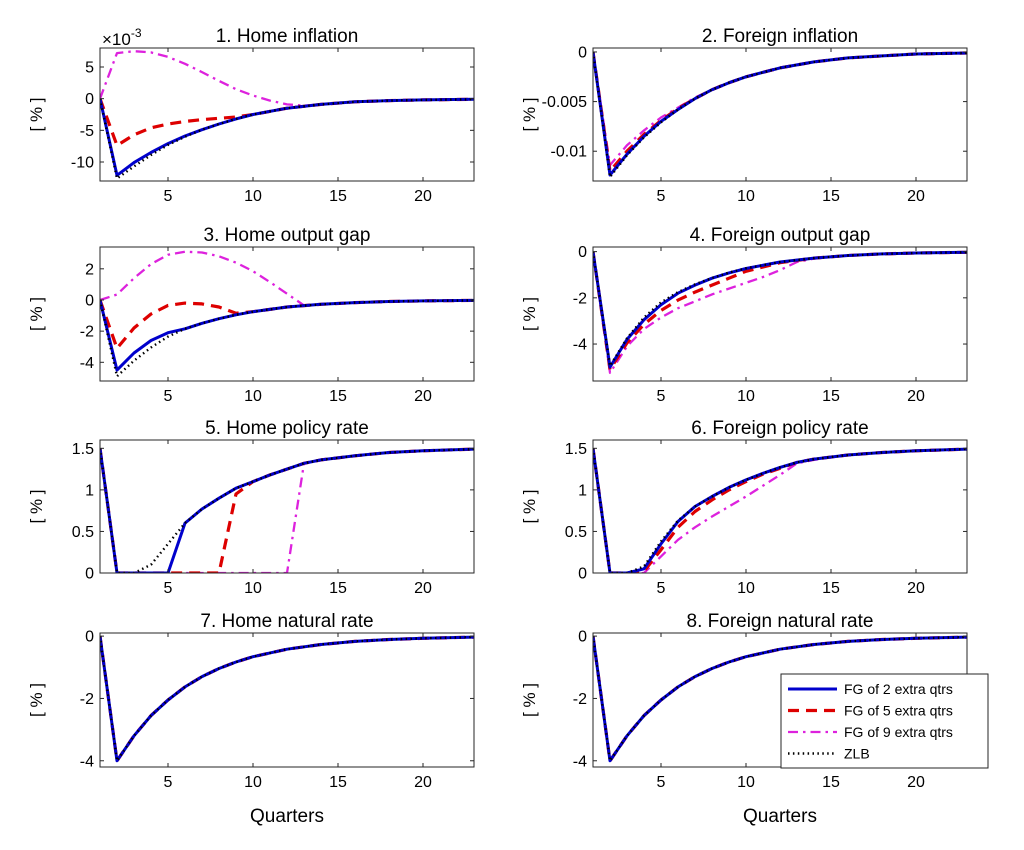 Image resolution: width=1024 pixels, height=850 pixels. I want to click on panel-title: 8. Foreign natural rate, so click(780, 621).